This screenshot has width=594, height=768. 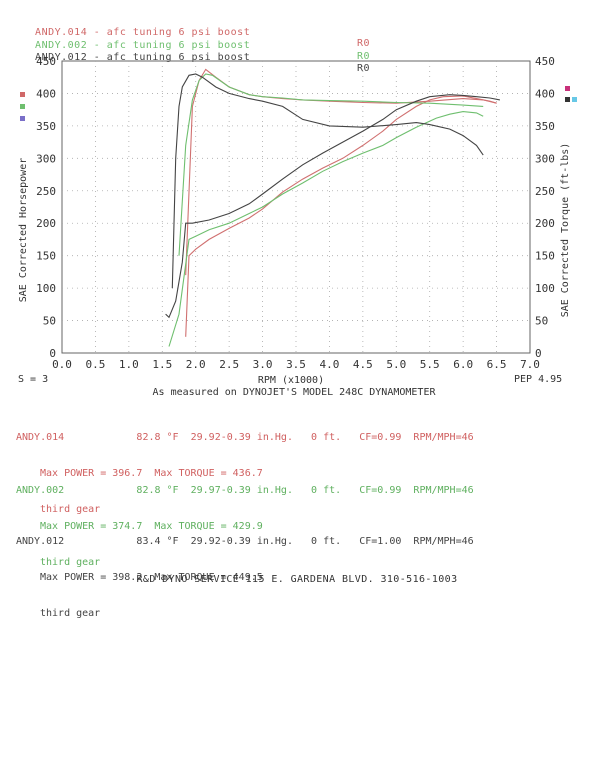 What do you see at coordinates (162, 364) in the screenshot?
I see `x-tick-label: 1.5` at bounding box center [162, 364].